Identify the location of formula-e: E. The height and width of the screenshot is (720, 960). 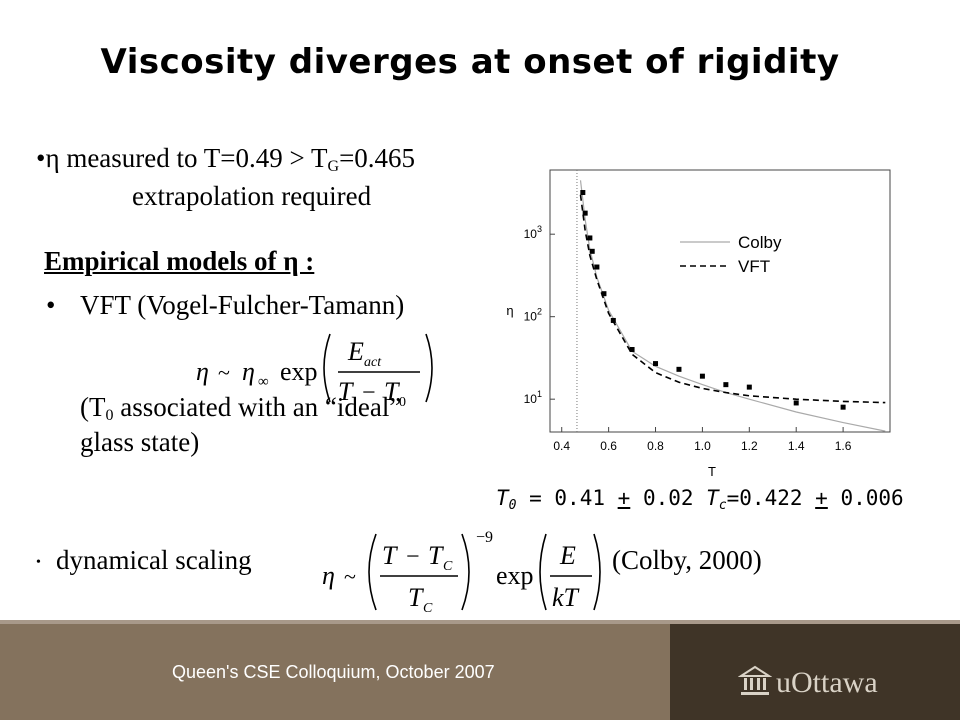
(355, 351).